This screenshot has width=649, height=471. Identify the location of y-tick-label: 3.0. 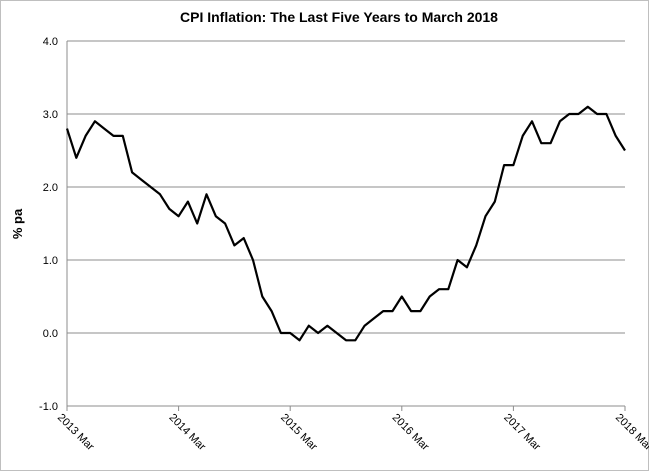
(50, 115).